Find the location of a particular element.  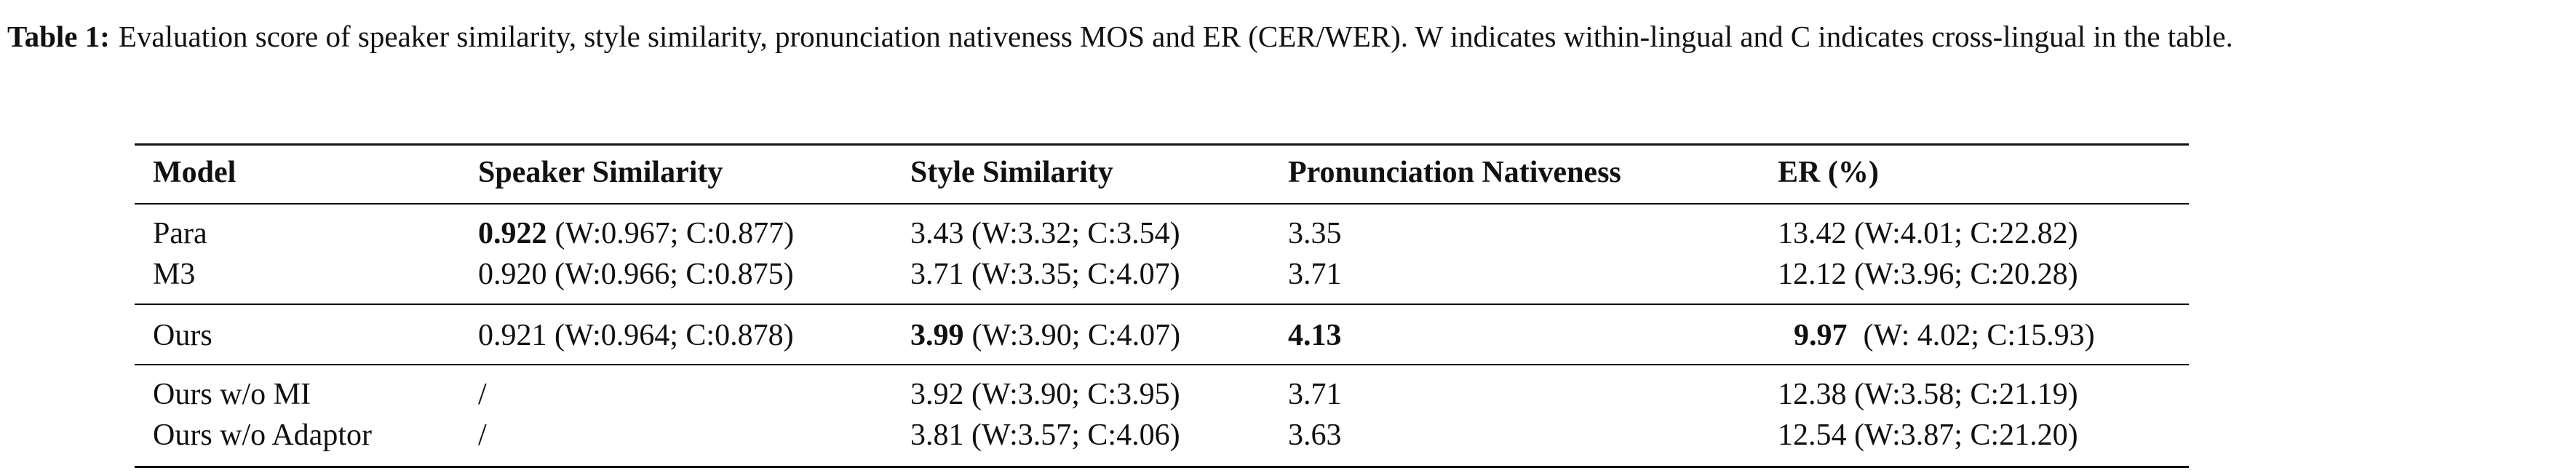

table-cell: Ours w/o MI is located at coordinates (232, 394).